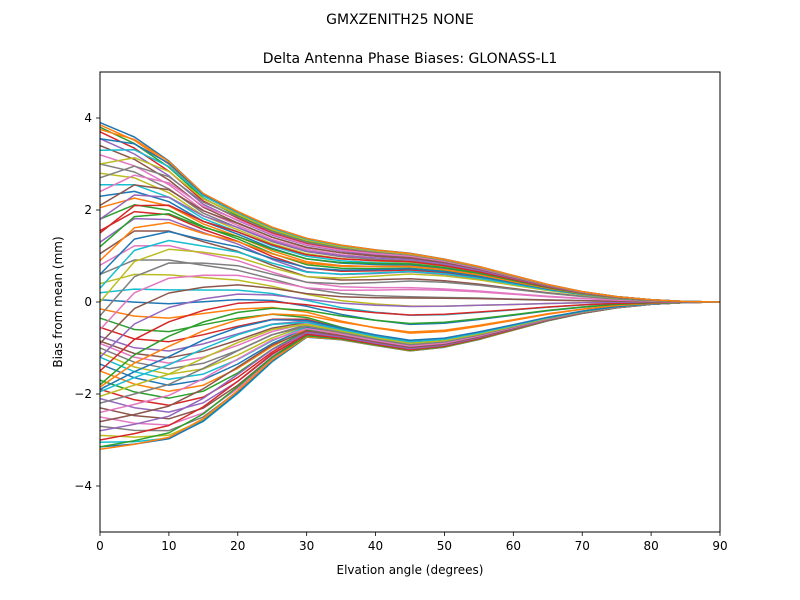  What do you see at coordinates (444, 546) in the screenshot?
I see `x-tick-label: 50` at bounding box center [444, 546].